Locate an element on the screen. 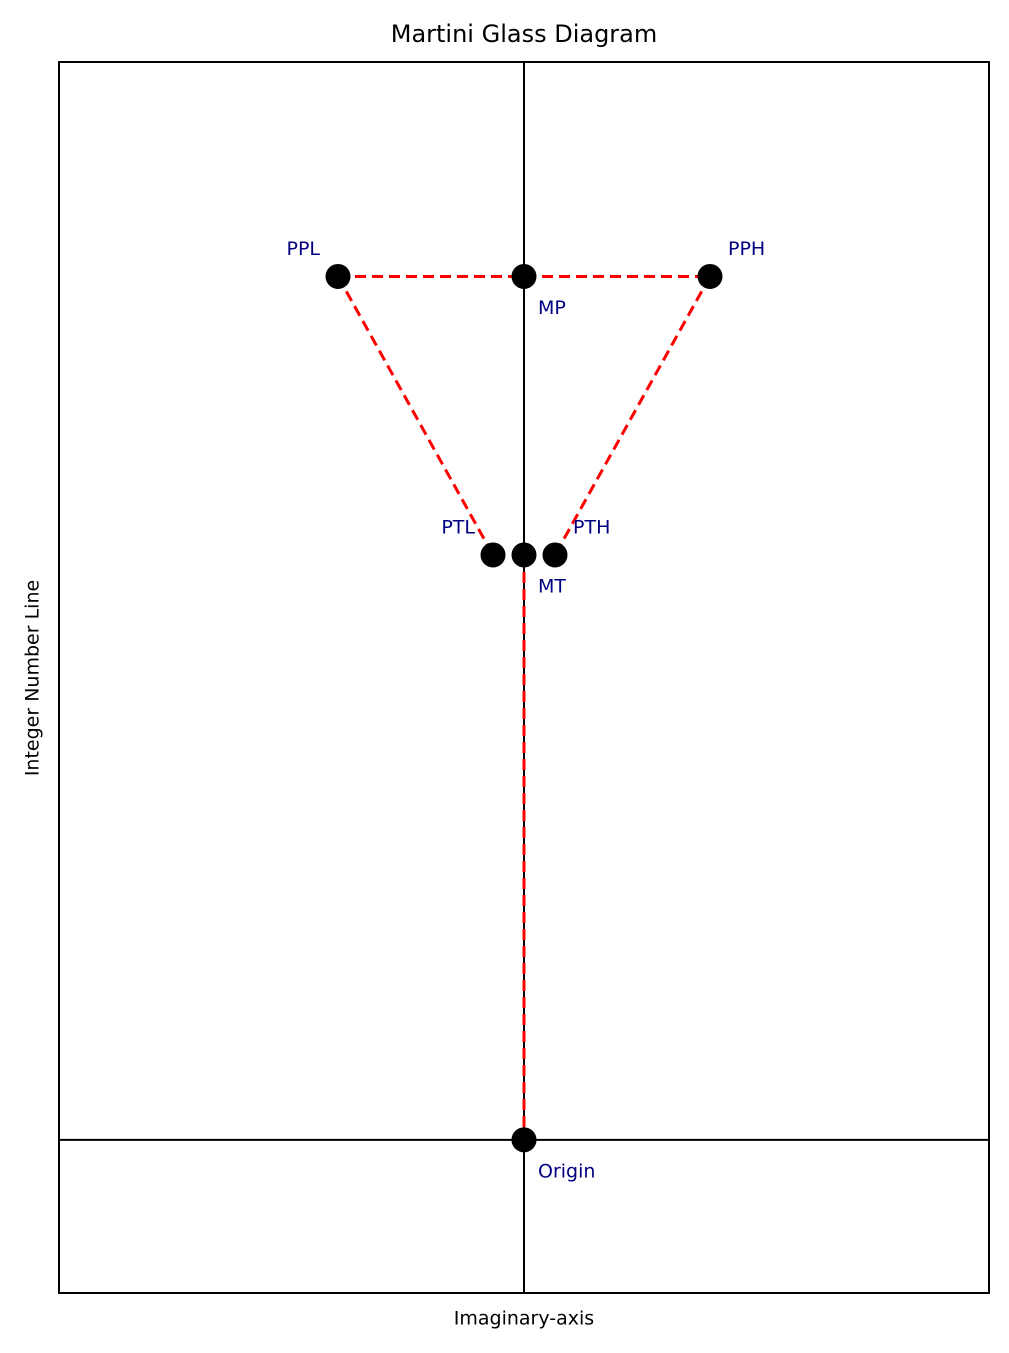  point-label: Origin is located at coordinates (566, 1171).